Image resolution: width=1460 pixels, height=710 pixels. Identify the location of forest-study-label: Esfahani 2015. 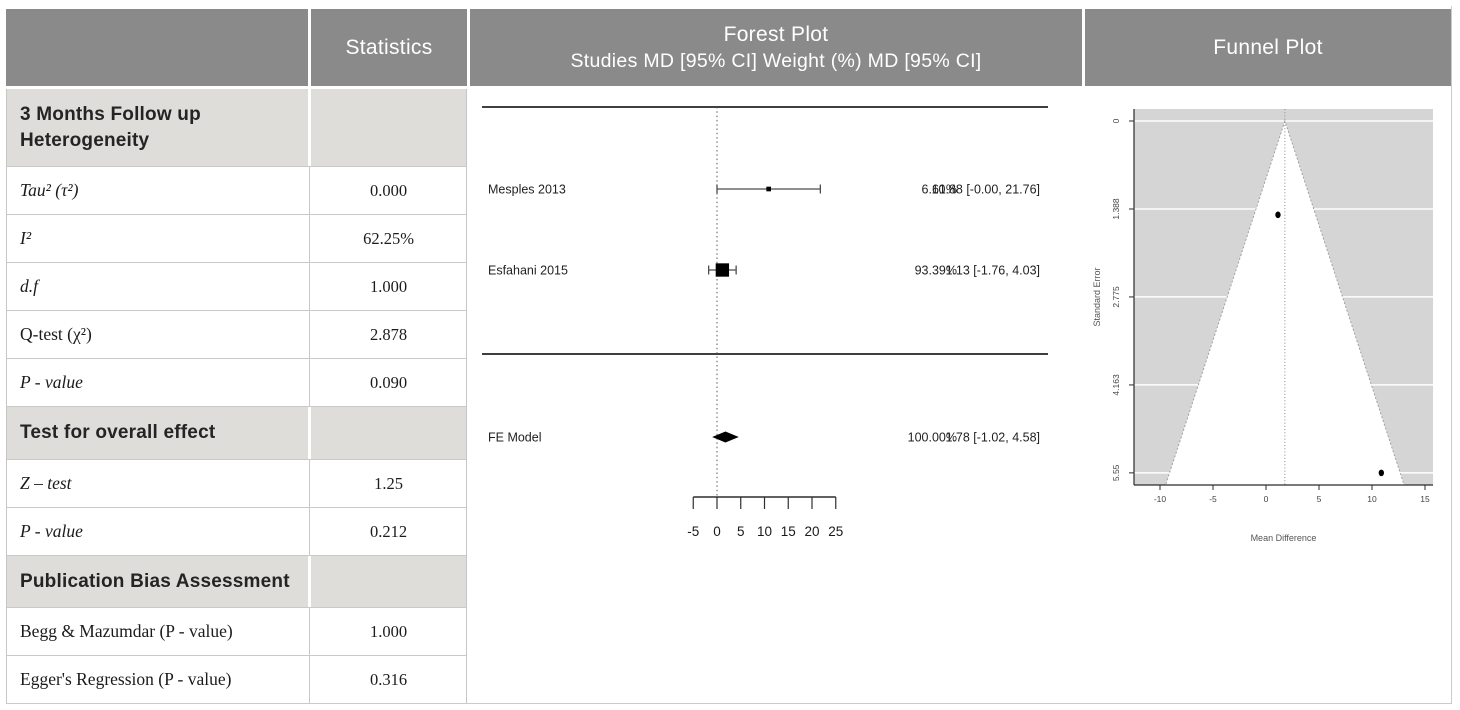
(528, 271).